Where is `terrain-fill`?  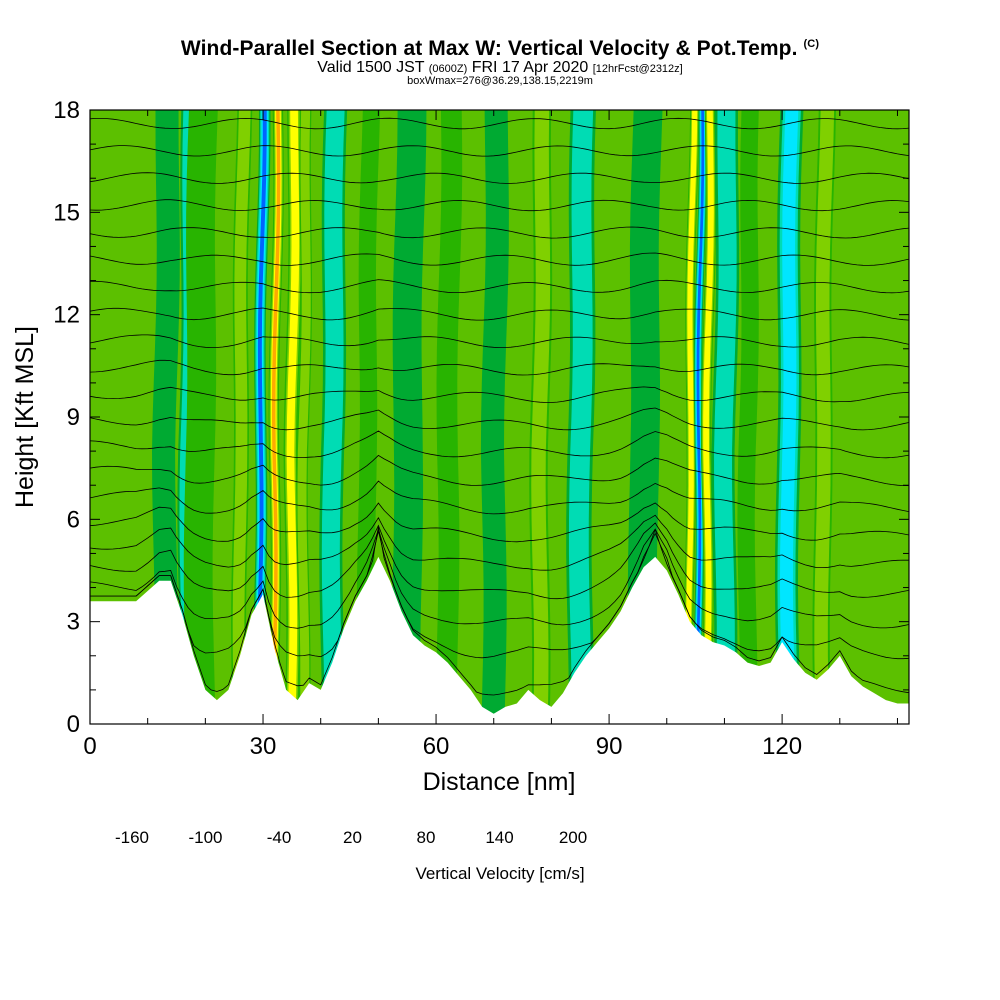 terrain-fill is located at coordinates (499, 640).